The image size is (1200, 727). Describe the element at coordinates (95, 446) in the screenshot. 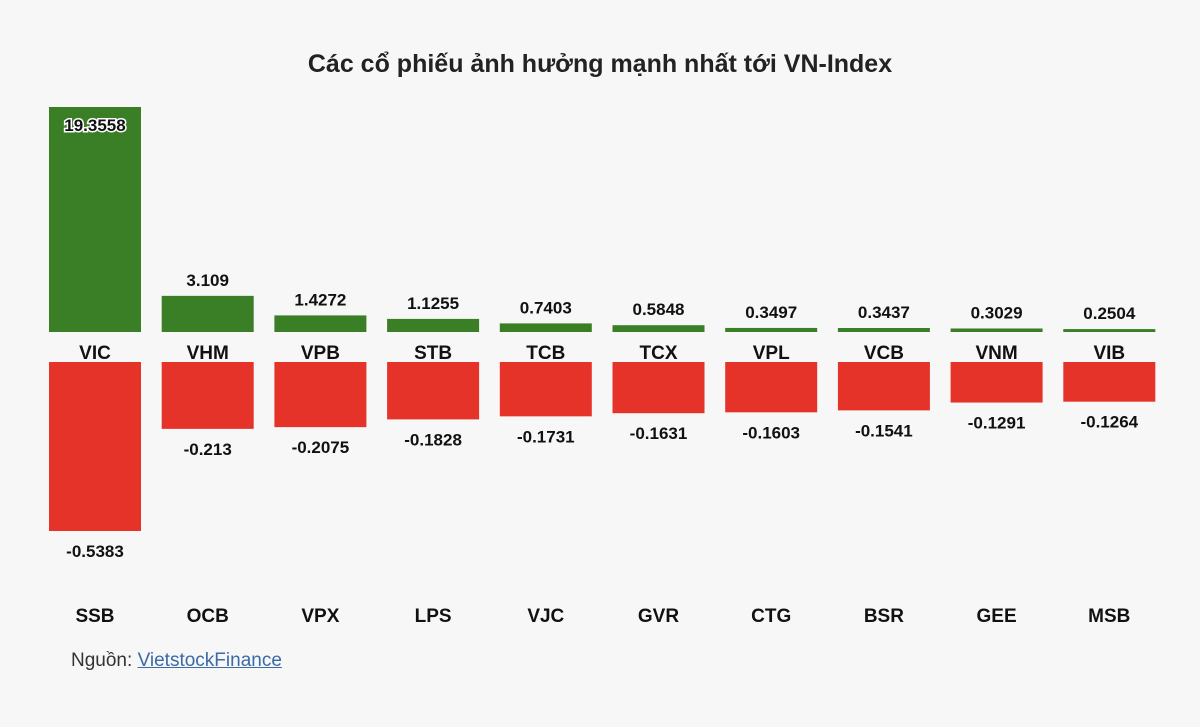

I see `bar-negative-ssb` at that location.